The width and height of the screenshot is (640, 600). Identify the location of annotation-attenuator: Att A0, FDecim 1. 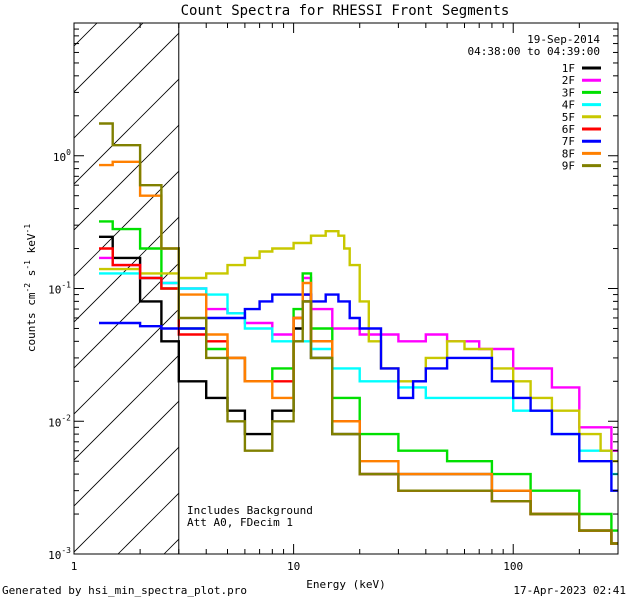
(240, 522).